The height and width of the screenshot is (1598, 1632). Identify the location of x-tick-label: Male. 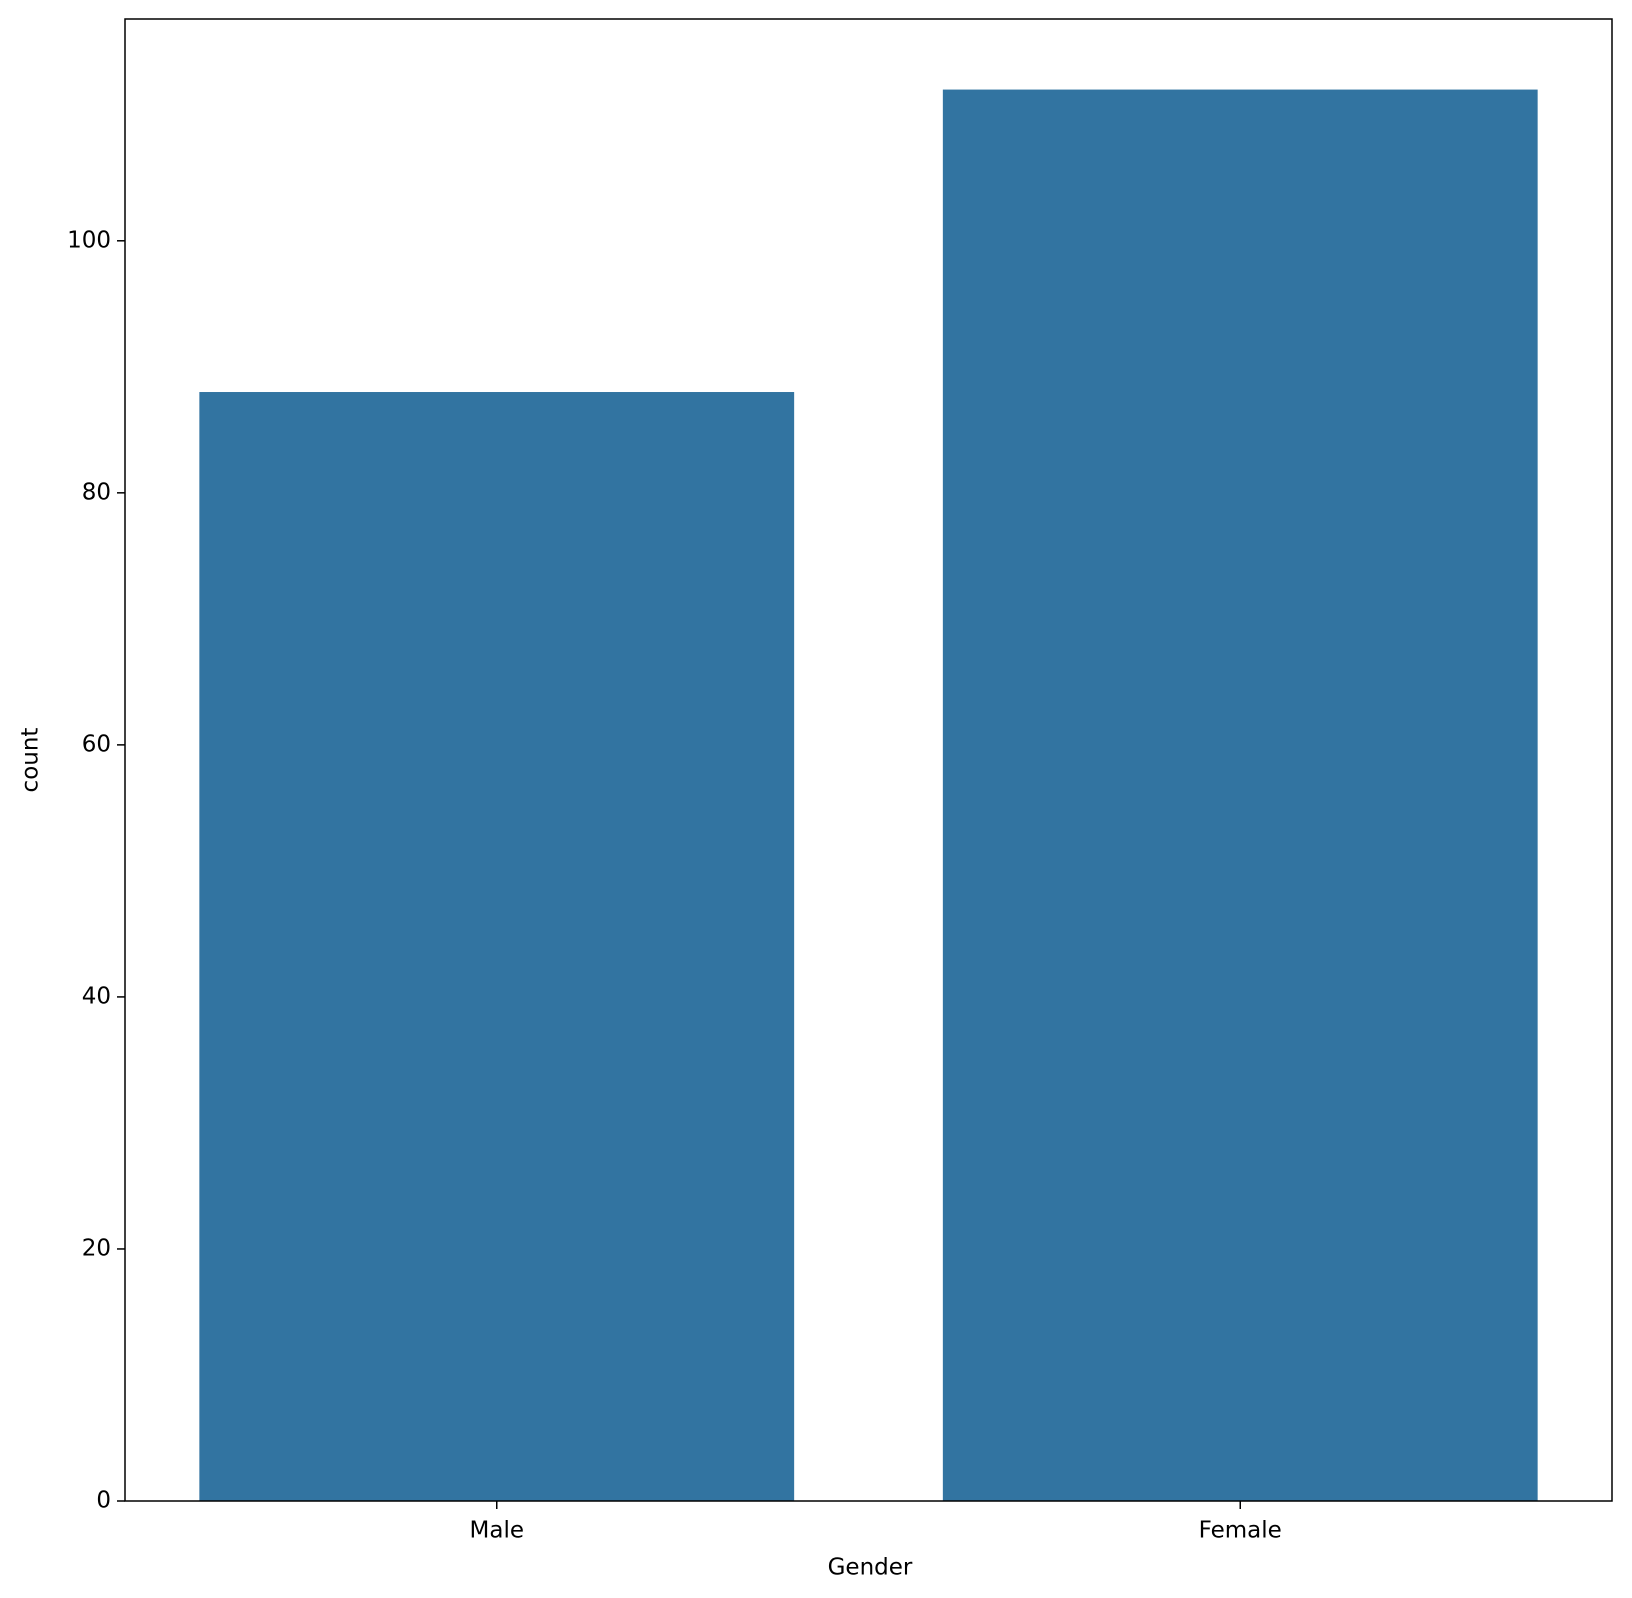
(497, 1531).